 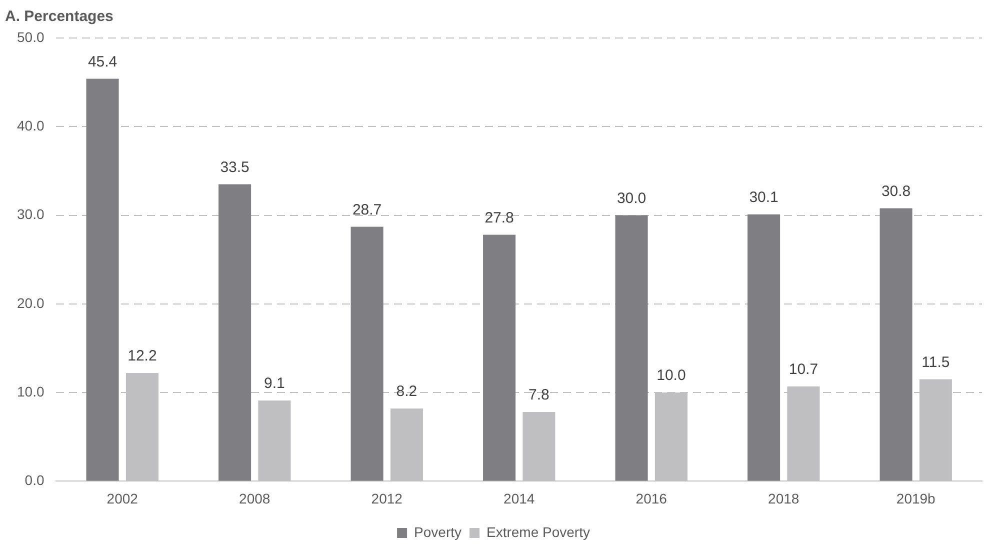 What do you see at coordinates (671, 375) in the screenshot?
I see `data-label: 10.0` at bounding box center [671, 375].